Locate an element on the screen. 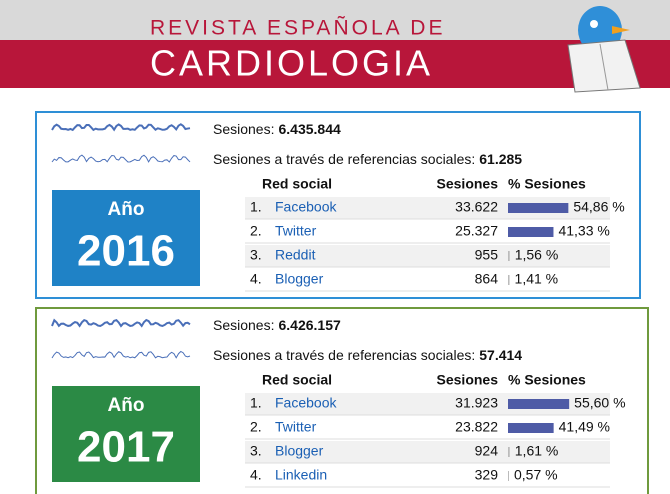  row-sessions: 924 is located at coordinates (487, 451).